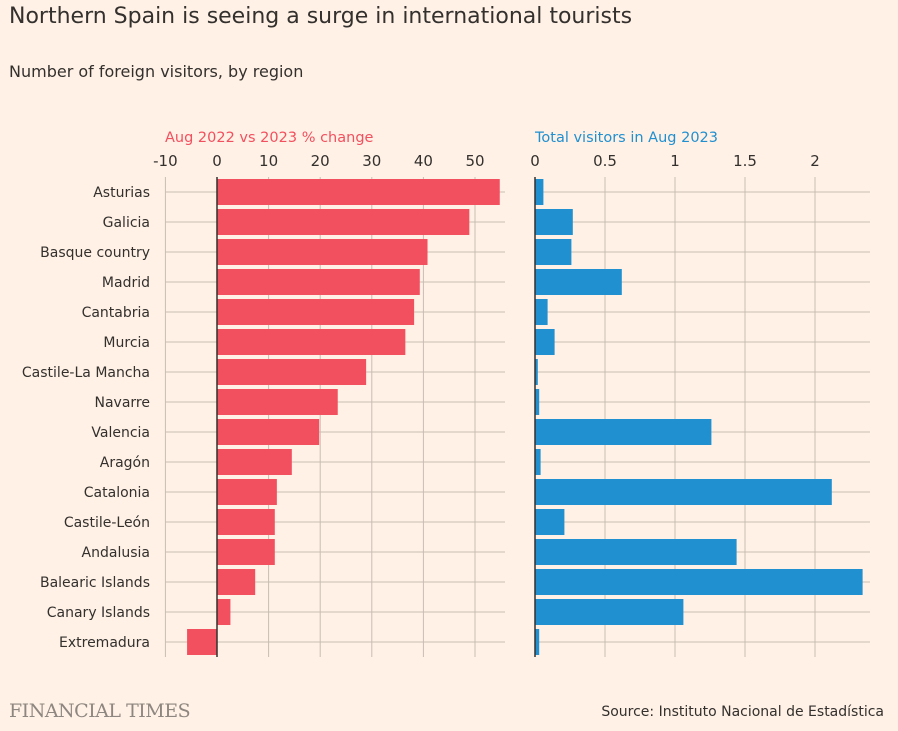 Image resolution: width=898 pixels, height=731 pixels. What do you see at coordinates (120, 433) in the screenshot?
I see `category-label: Valencia` at bounding box center [120, 433].